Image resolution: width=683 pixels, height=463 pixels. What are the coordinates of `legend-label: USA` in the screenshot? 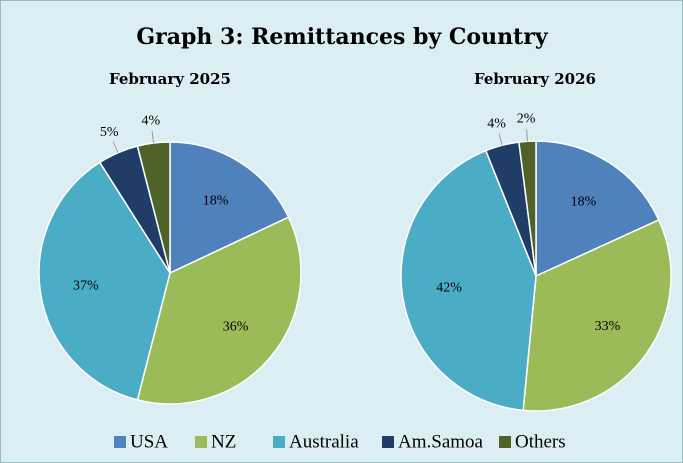 It's located at (149, 441).